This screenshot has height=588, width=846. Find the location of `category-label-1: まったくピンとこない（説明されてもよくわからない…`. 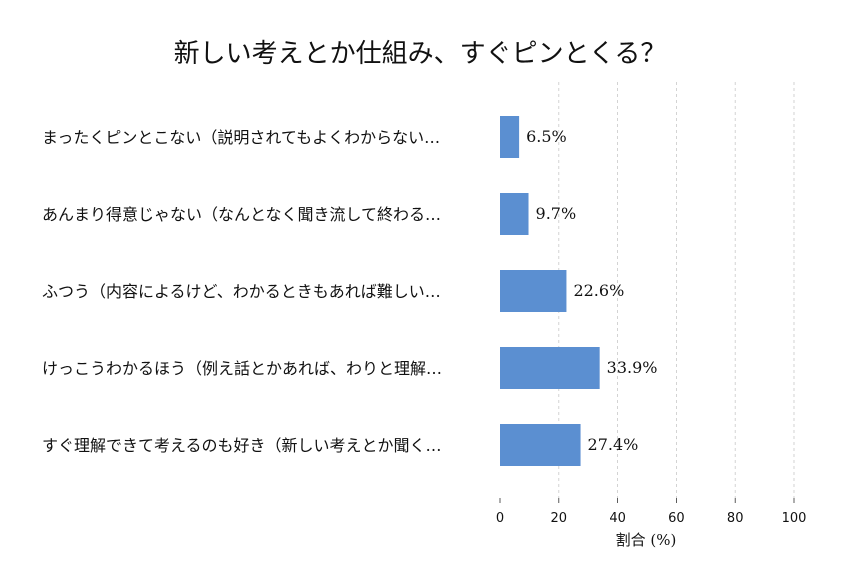

category-label-1: まったくピンとこない（説明されてもよくわからない… is located at coordinates (241, 137).